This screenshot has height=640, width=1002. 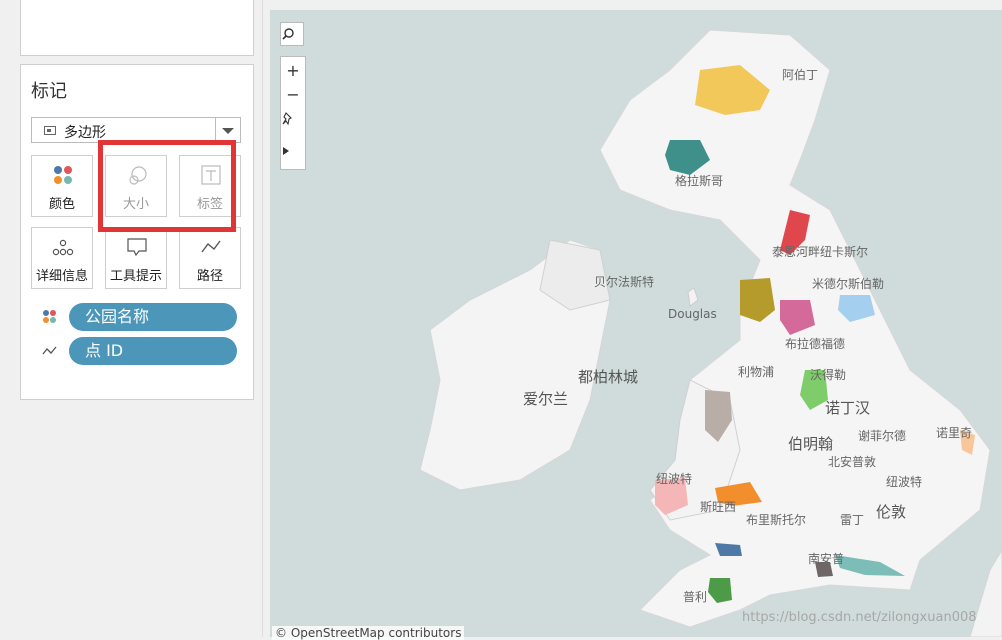 What do you see at coordinates (985, 593) in the screenshot?
I see `continent-edge` at bounding box center [985, 593].